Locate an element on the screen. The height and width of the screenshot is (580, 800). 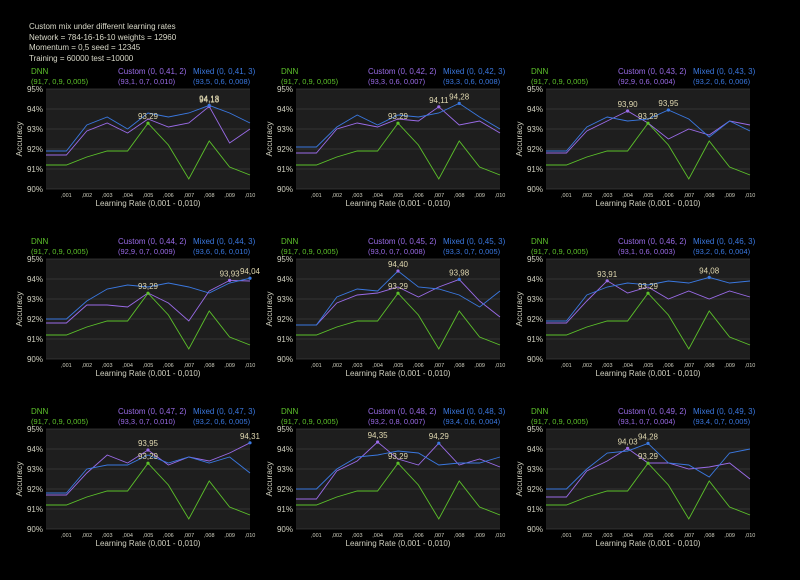
legend-params-mixed: (93,6, 0,6, 0,010) is located at coordinates (222, 251).